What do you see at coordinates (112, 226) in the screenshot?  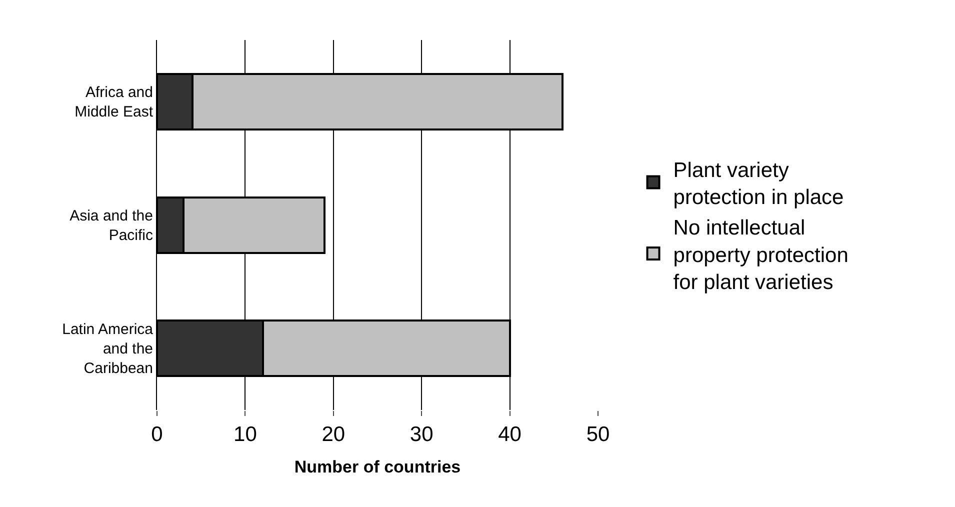 I see `y-tick-label: Asia and the Pacific` at bounding box center [112, 226].